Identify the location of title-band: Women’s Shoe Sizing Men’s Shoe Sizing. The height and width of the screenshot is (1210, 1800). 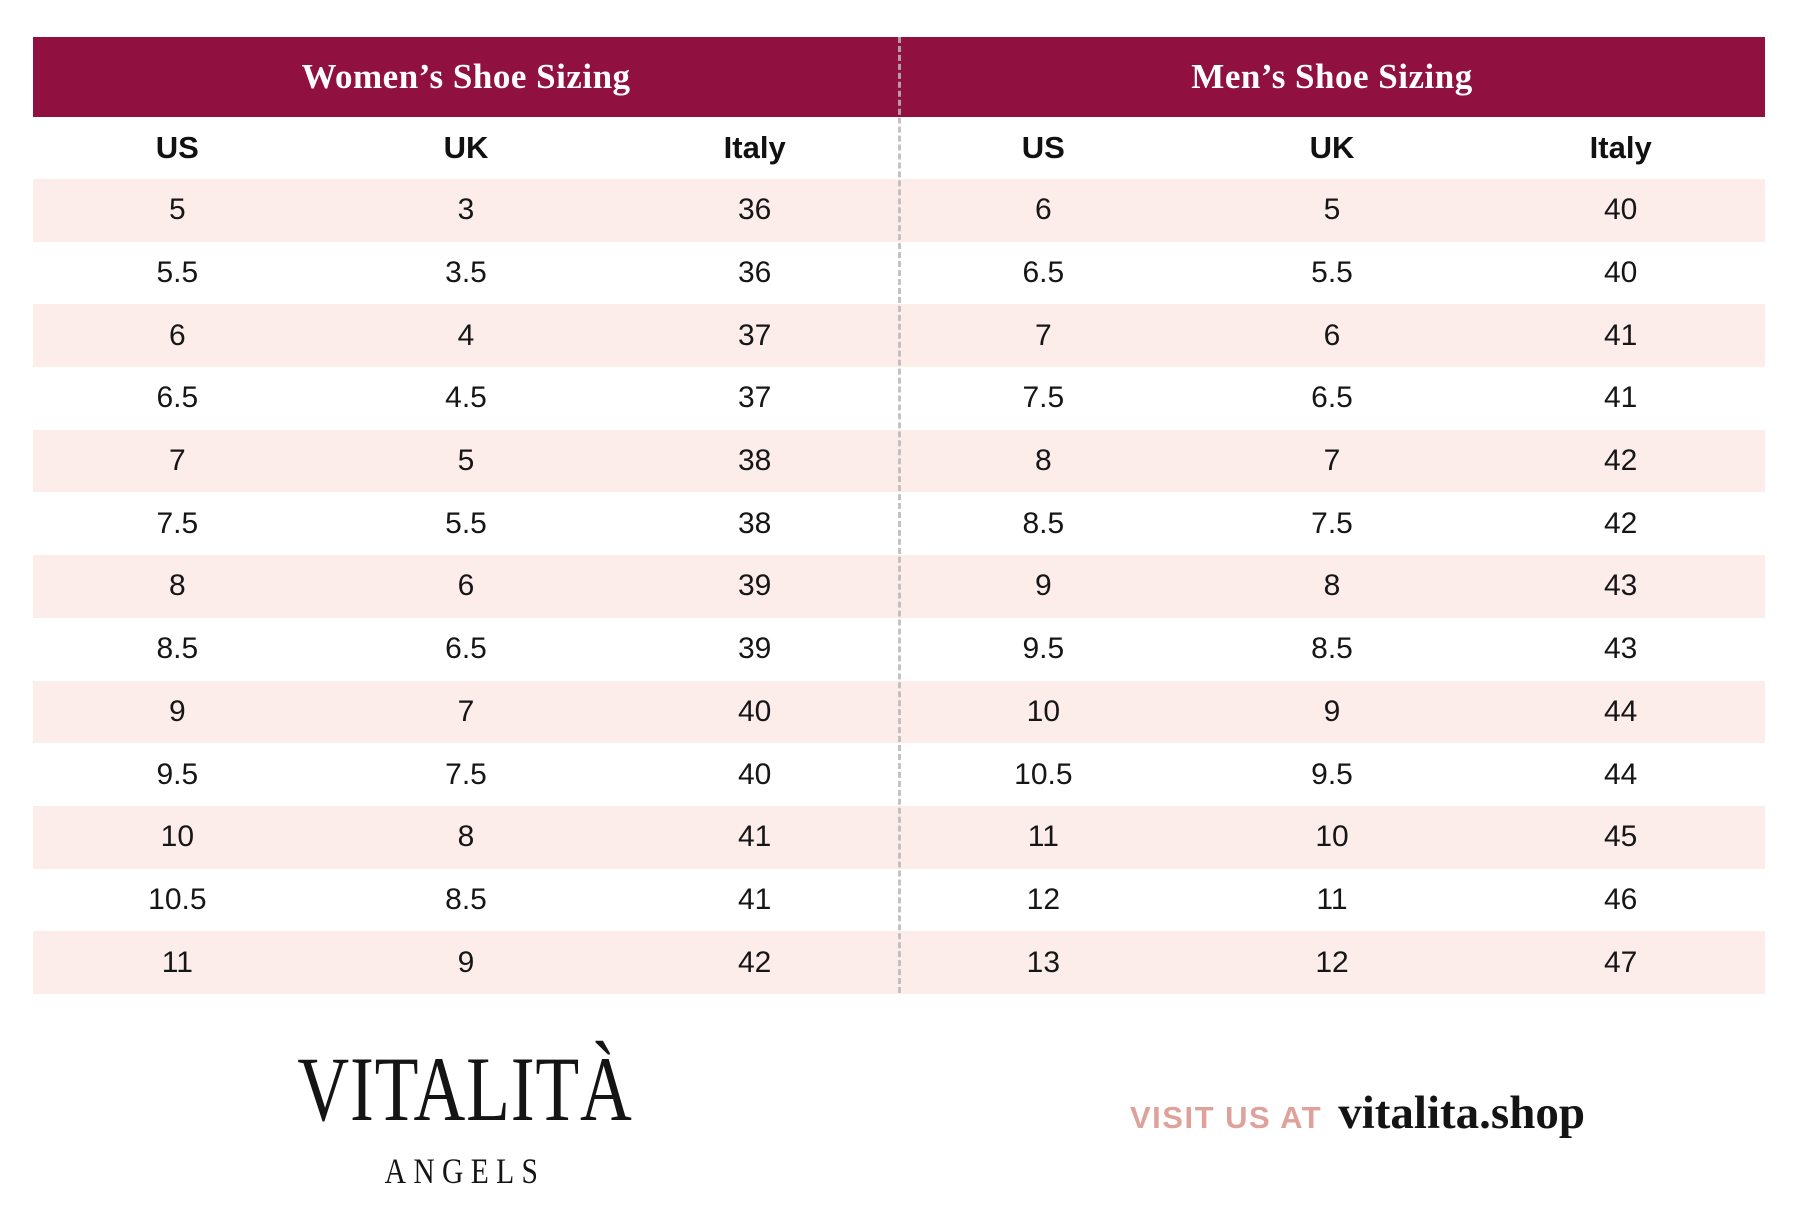
(899, 77).